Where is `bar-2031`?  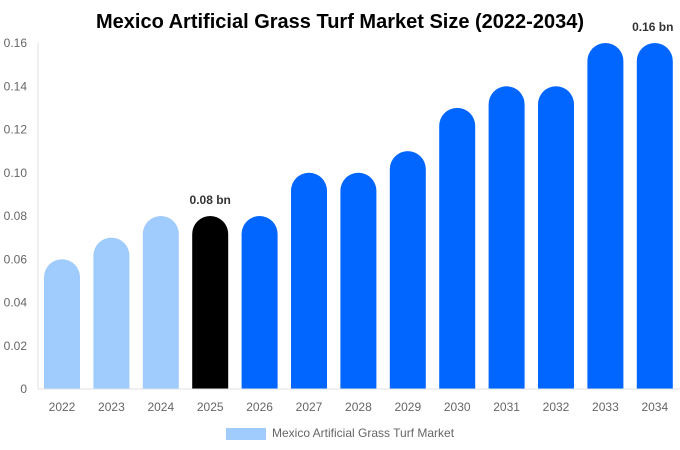
bar-2031 is located at coordinates (506, 238).